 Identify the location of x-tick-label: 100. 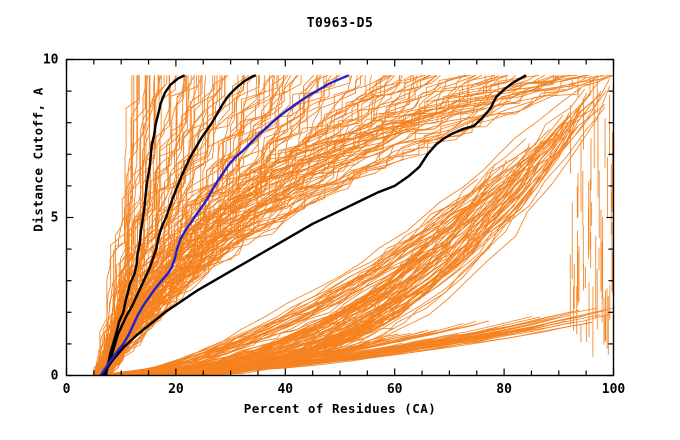
(613, 389).